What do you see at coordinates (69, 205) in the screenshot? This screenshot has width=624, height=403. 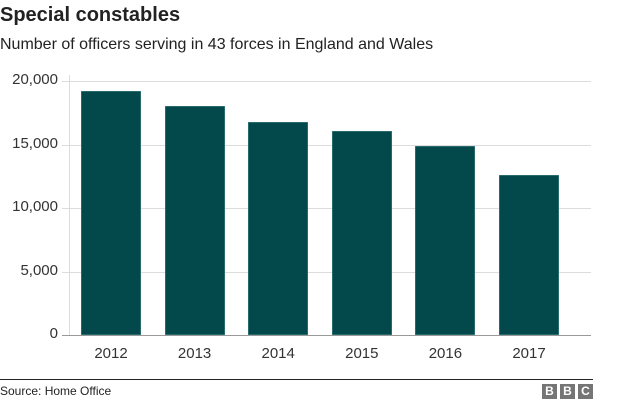 I see `y-axis-line` at bounding box center [69, 205].